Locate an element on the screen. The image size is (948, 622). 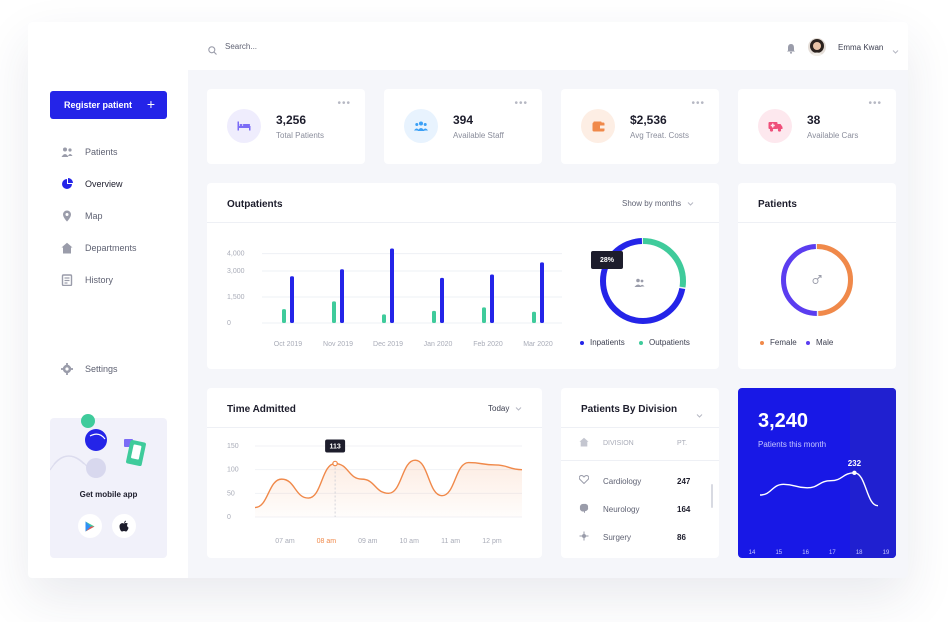
sidebar-item-overview: Overview is located at coordinates (92, 184).